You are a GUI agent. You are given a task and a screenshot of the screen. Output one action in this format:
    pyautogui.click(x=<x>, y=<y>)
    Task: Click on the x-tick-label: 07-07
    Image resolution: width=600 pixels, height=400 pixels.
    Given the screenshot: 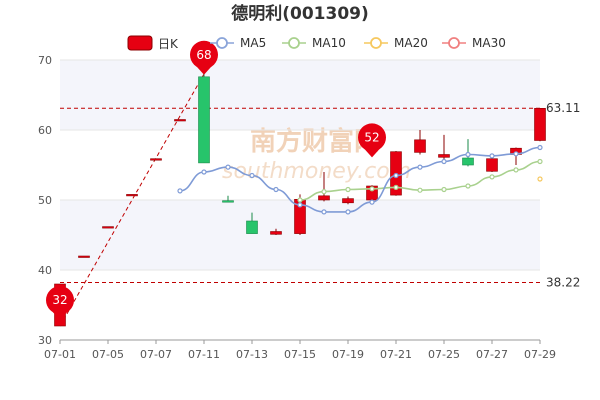 What is the action you would take?
    pyautogui.click(x=156, y=354)
    